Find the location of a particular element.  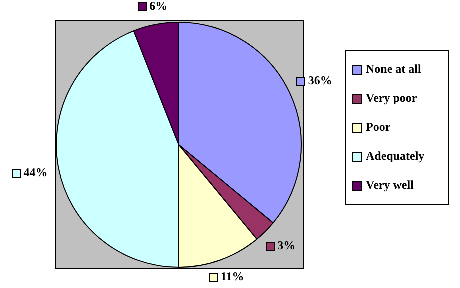

data-label: 11% is located at coordinates (232, 276).